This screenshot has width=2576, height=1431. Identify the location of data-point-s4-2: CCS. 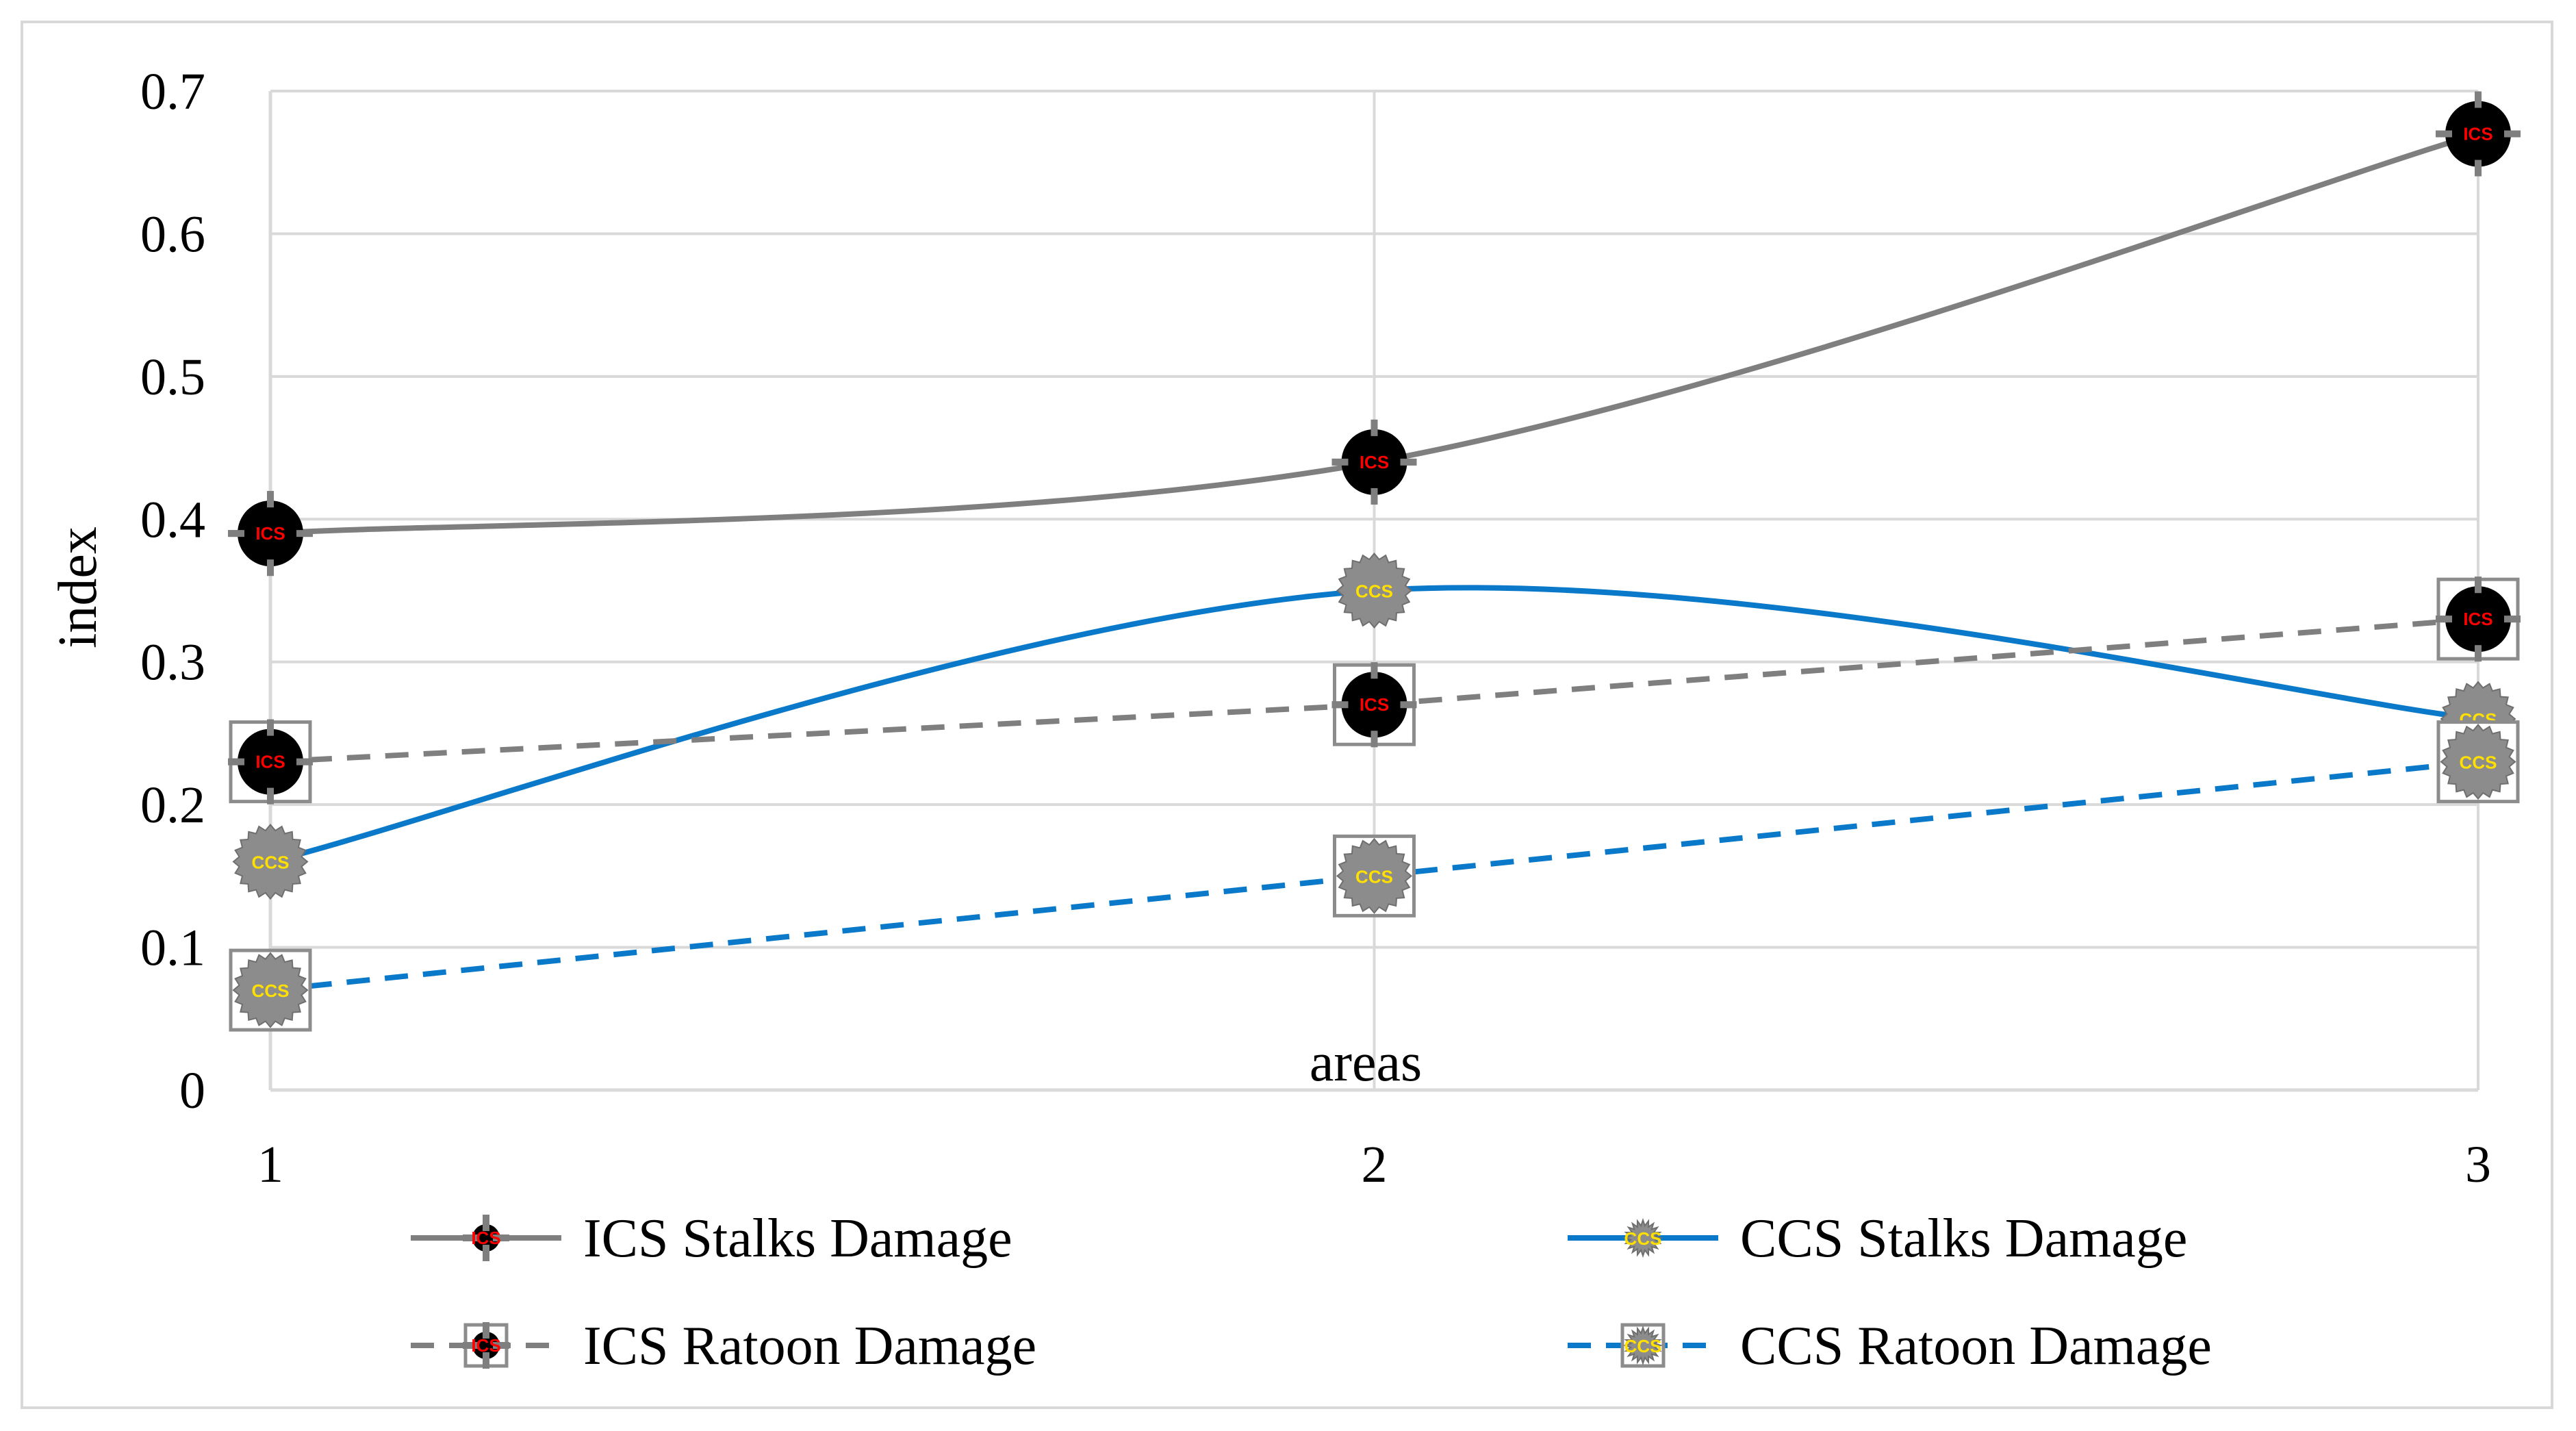
(1374, 875).